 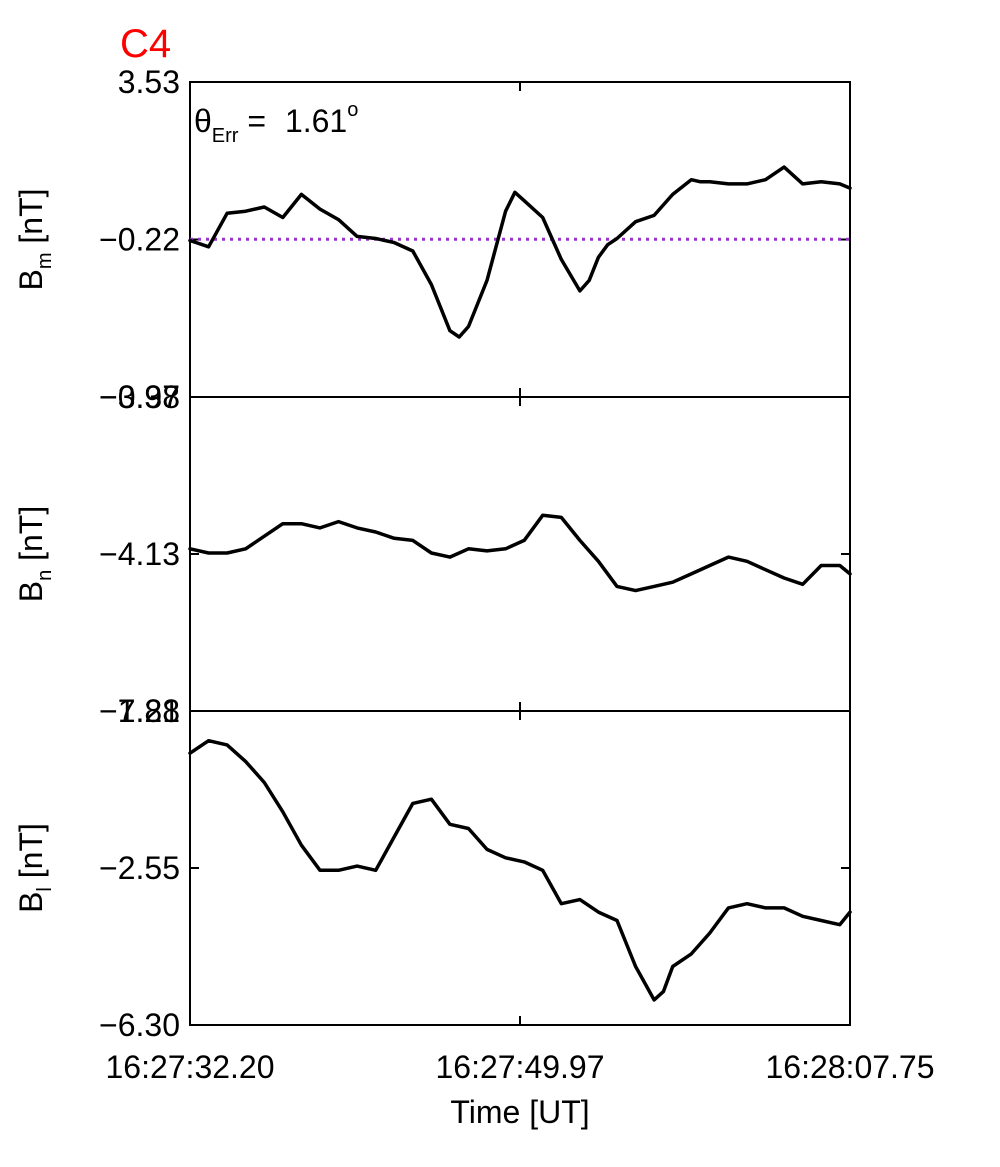 What do you see at coordinates (189, 1067) in the screenshot?
I see `x-tick-label-0: 16:27:32.20` at bounding box center [189, 1067].